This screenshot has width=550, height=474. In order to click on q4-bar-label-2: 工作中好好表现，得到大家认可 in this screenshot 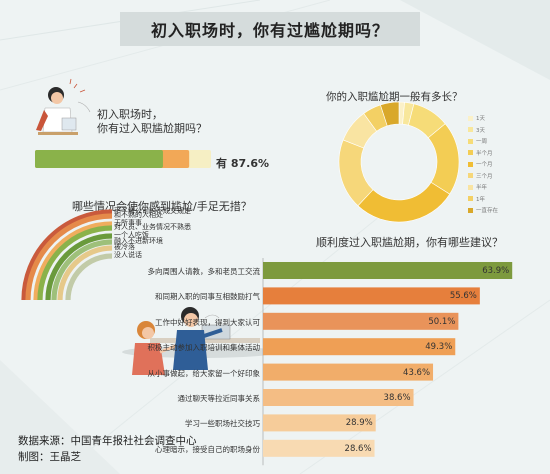, I will do `click(207, 322)`.